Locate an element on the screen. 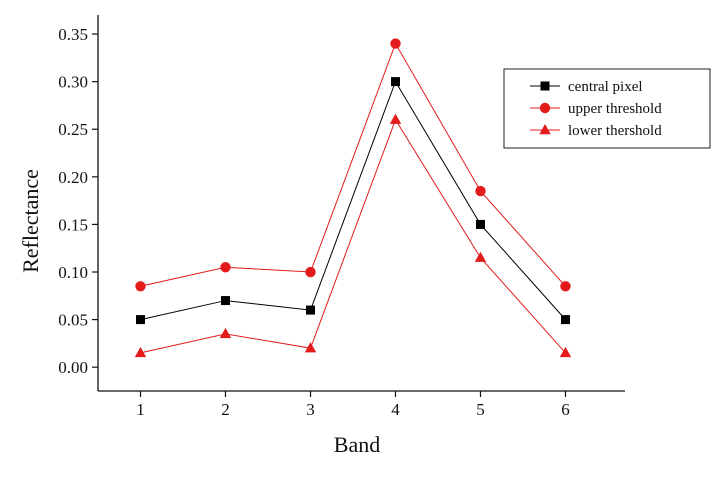  y-tick-label: 0.15 is located at coordinates (73, 224).